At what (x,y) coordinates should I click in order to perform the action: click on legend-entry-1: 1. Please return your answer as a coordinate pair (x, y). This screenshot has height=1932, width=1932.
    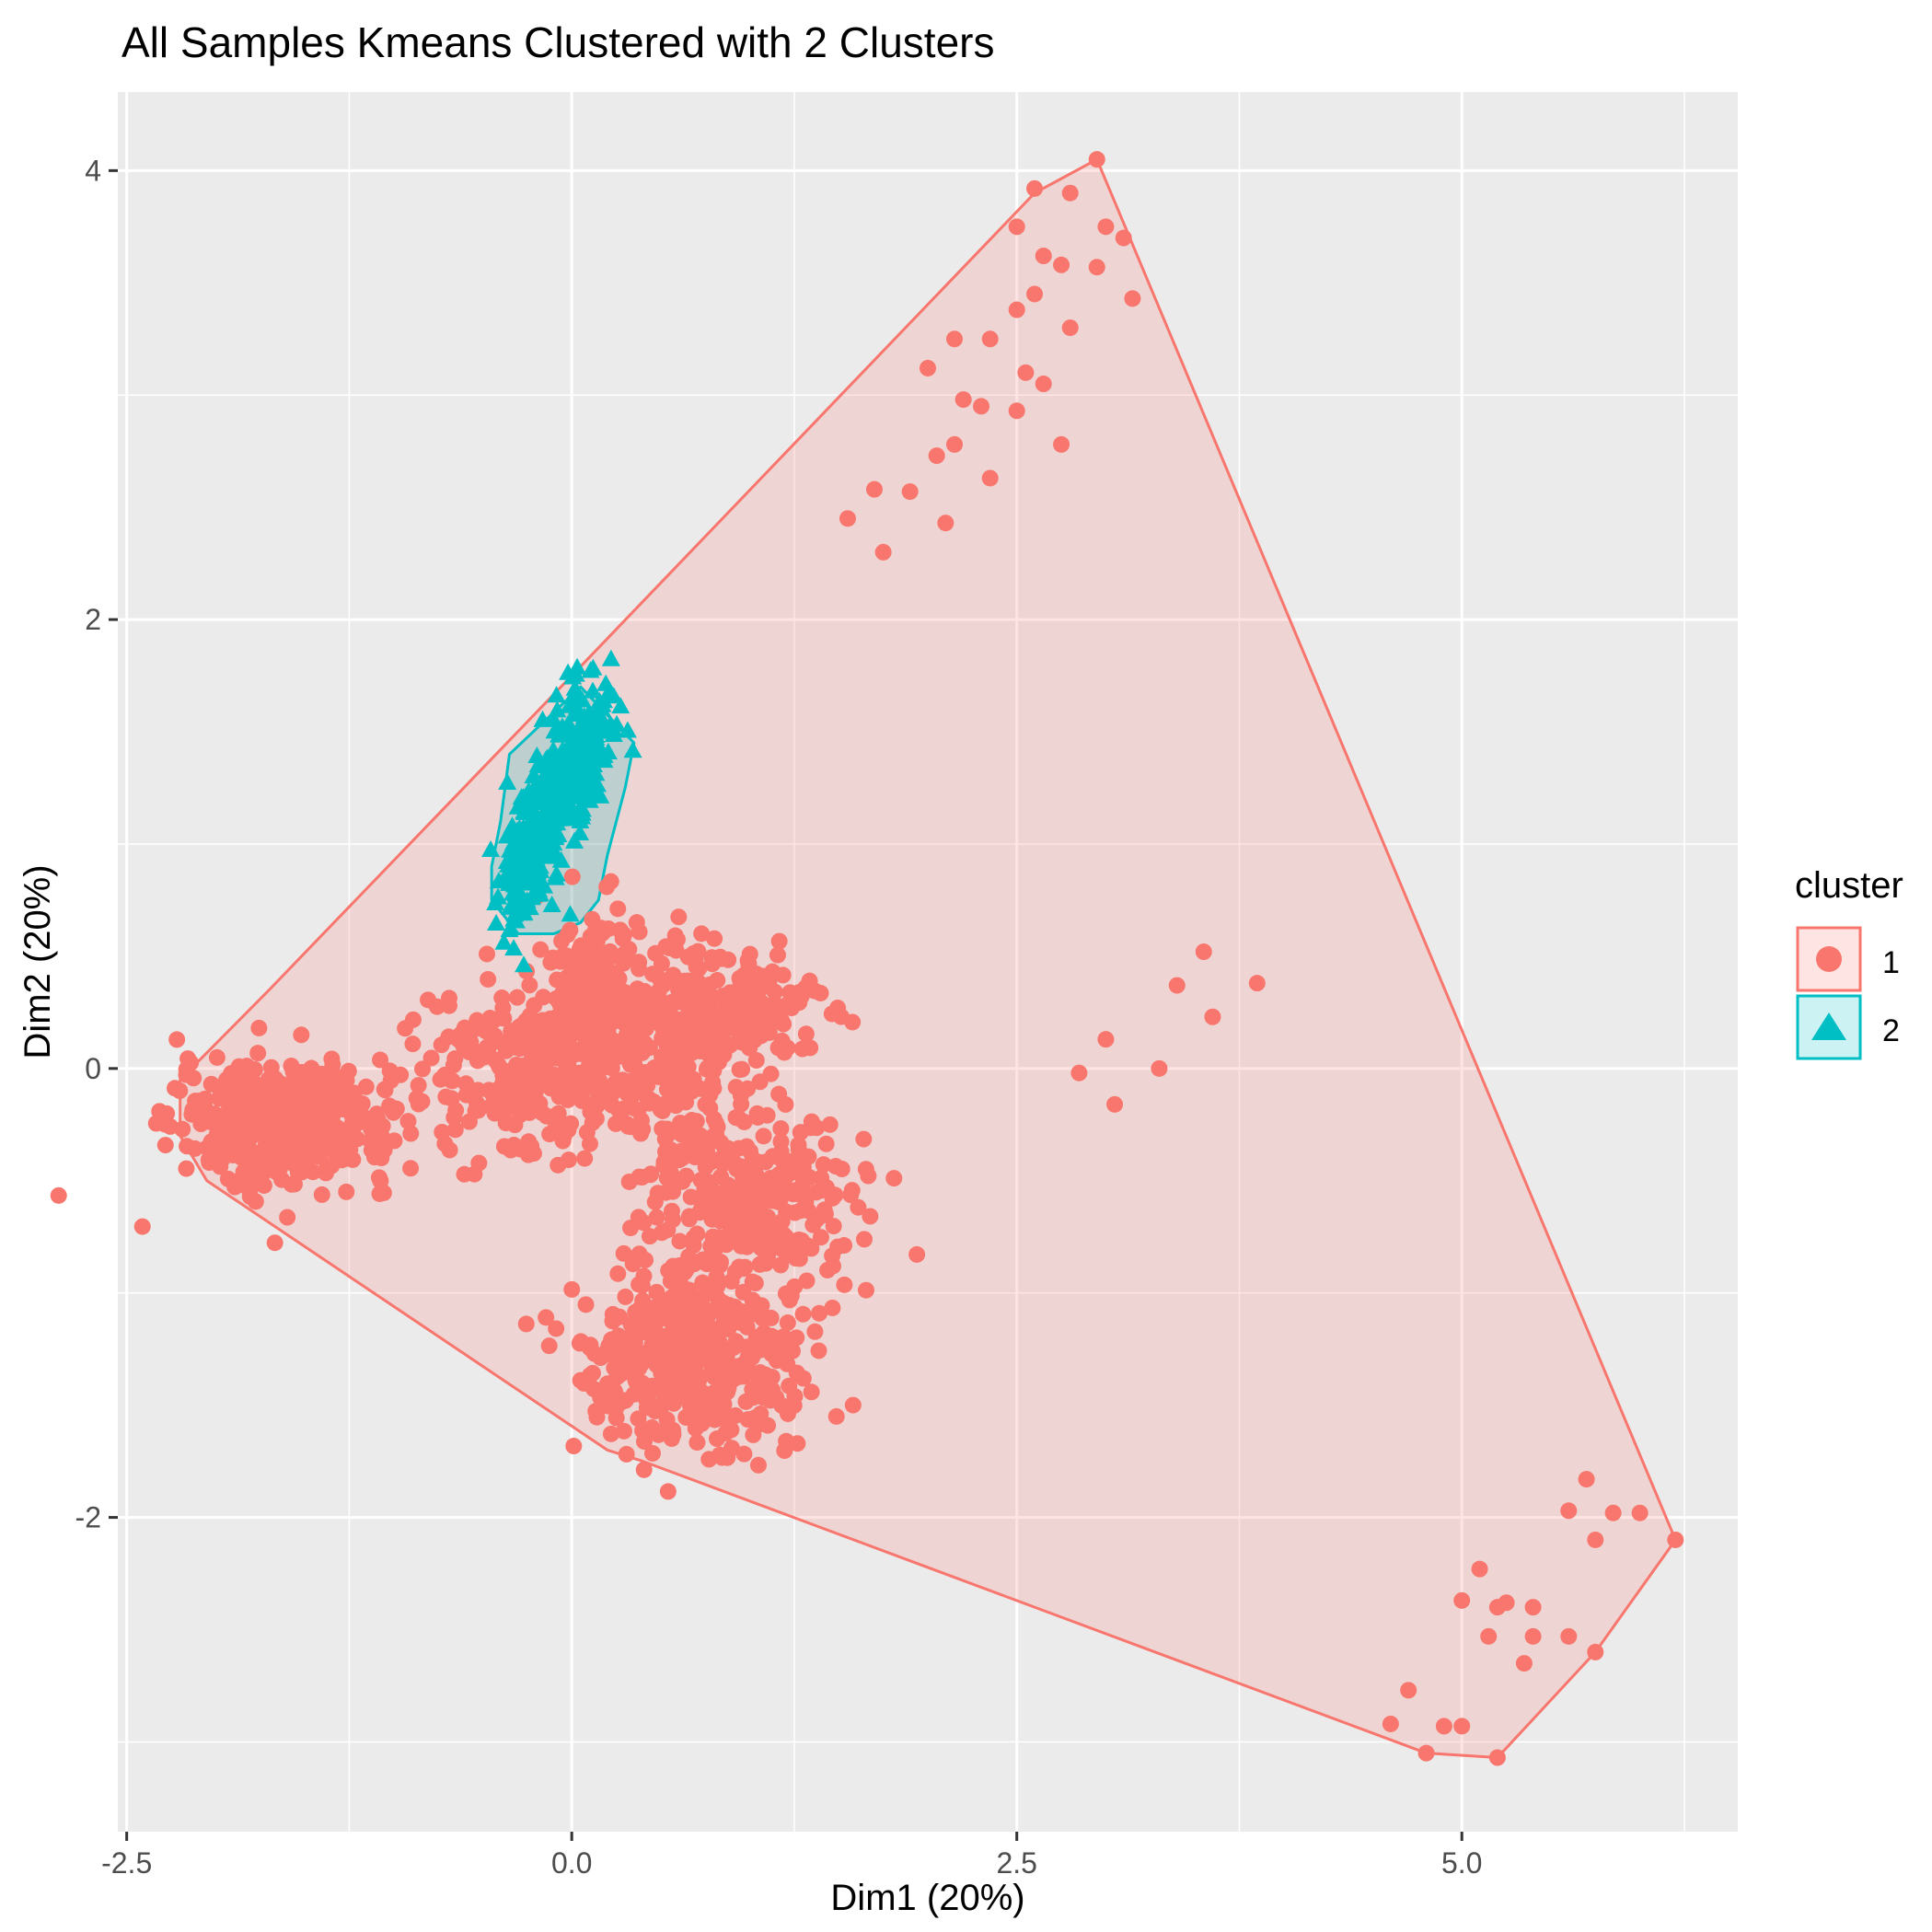
    Looking at the image, I should click on (1848, 959).